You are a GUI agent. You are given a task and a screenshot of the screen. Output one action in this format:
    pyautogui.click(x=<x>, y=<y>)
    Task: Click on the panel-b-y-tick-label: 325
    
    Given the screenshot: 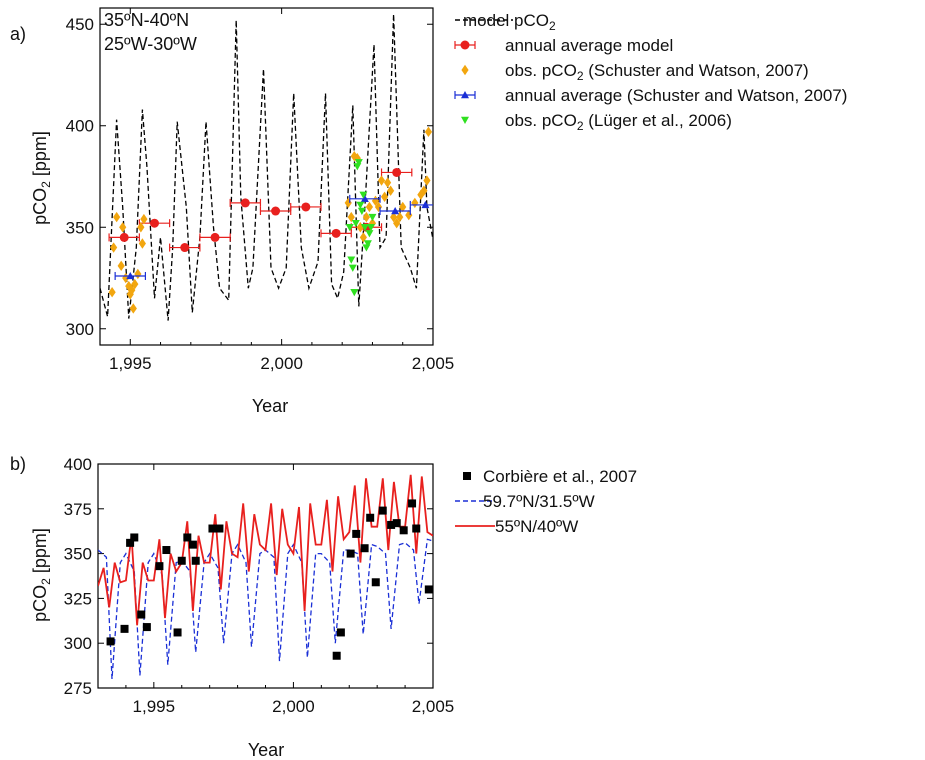 What is the action you would take?
    pyautogui.click(x=78, y=598)
    